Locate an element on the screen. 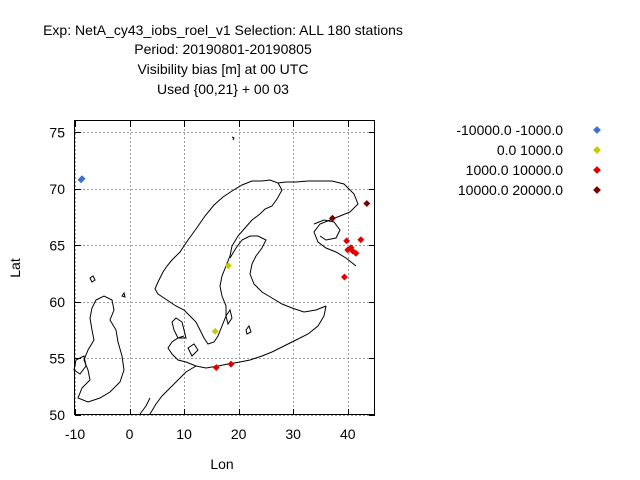 The height and width of the screenshot is (480, 640). x-tick-label: 20 is located at coordinates (239, 434).